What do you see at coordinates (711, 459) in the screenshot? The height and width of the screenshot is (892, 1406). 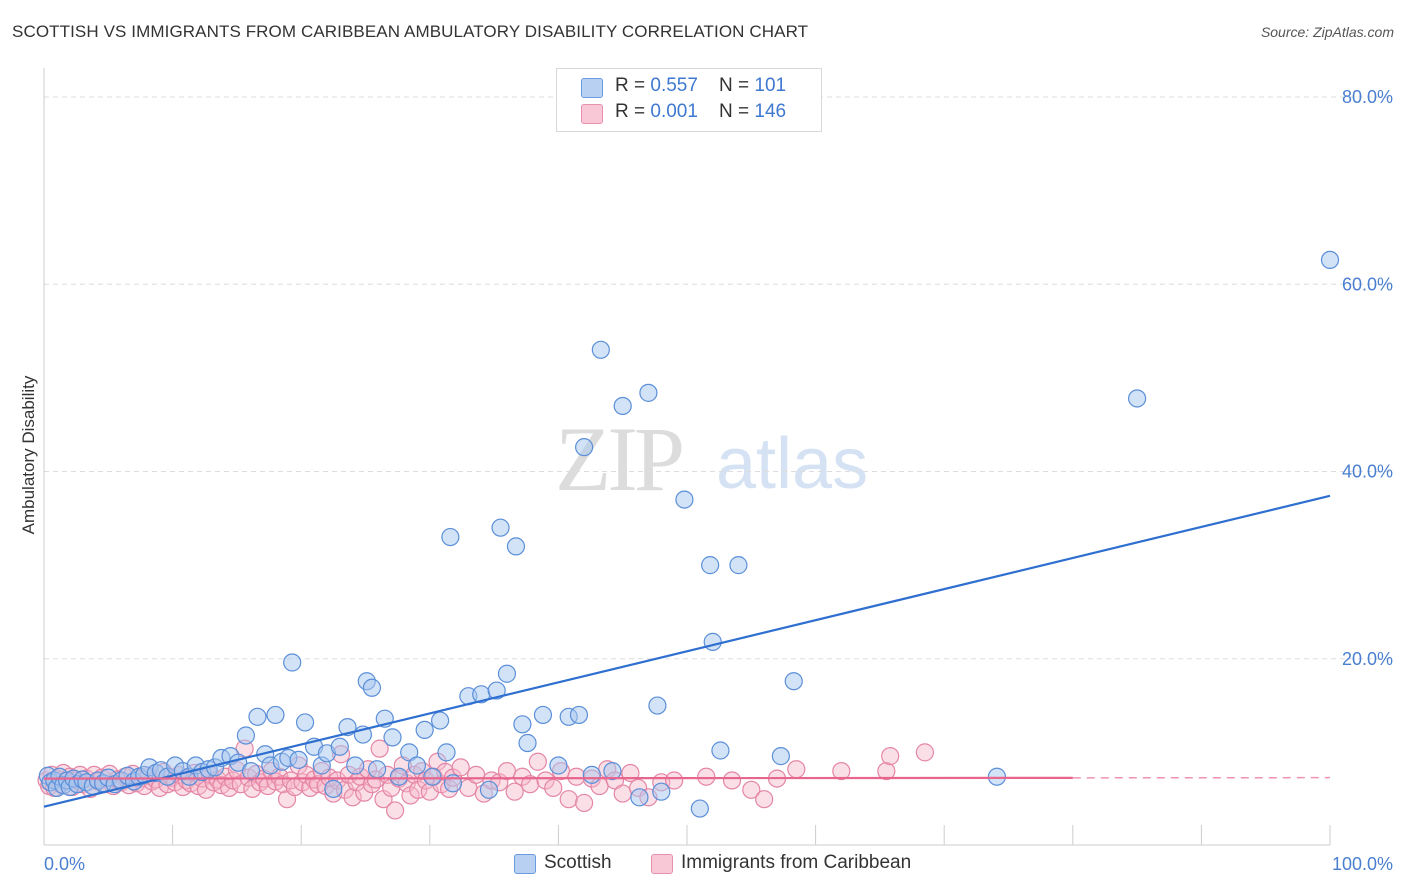 I see `zipatlas-watermark: ZIP atlas` at bounding box center [711, 459].